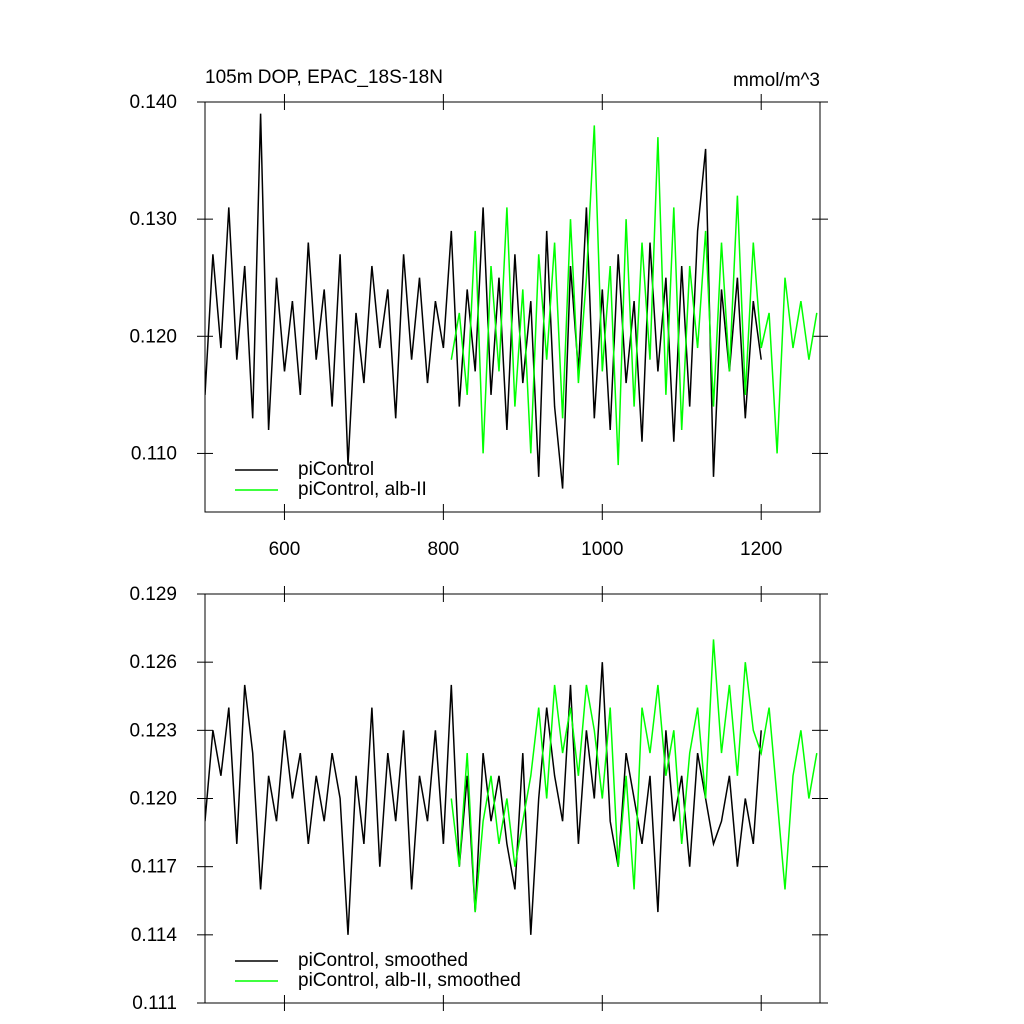 The width and height of the screenshot is (1024, 1024). What do you see at coordinates (362, 489) in the screenshot?
I see `legend-label: piControl, alb-II` at bounding box center [362, 489].